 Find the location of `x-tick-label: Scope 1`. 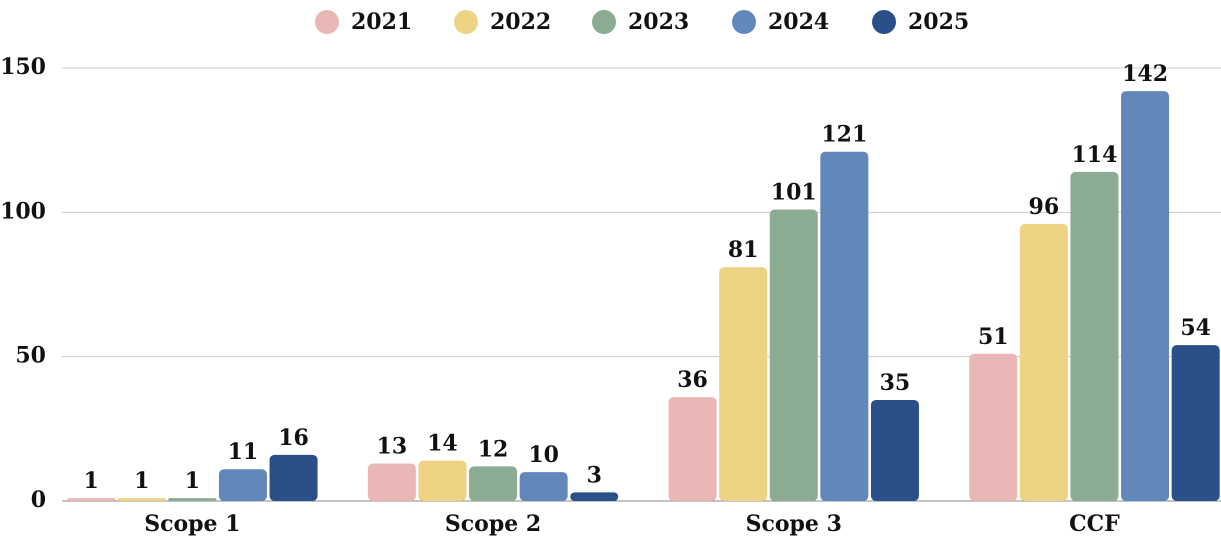

x-tick-label: Scope 1 is located at coordinates (192, 524).